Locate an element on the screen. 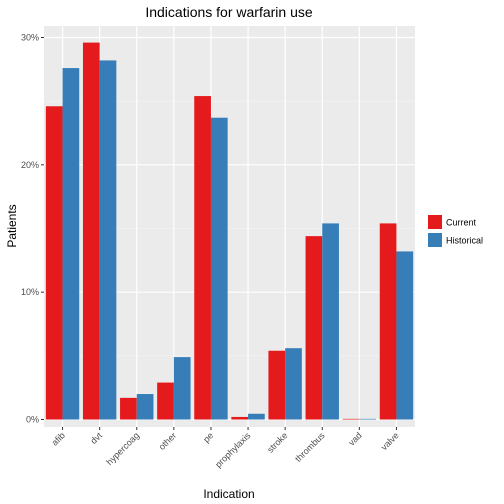 The image size is (504, 504). x-tick-label: other is located at coordinates (168, 441).